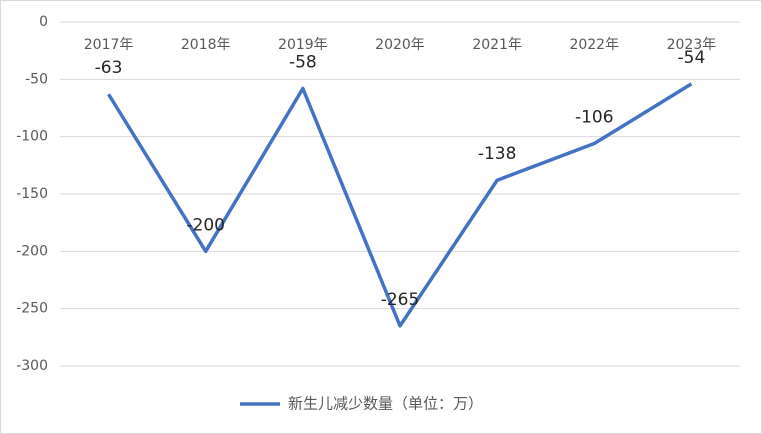  Describe the element at coordinates (385, 404) in the screenshot. I see `legend-label: 新生儿减少数量（单位：万）` at that location.